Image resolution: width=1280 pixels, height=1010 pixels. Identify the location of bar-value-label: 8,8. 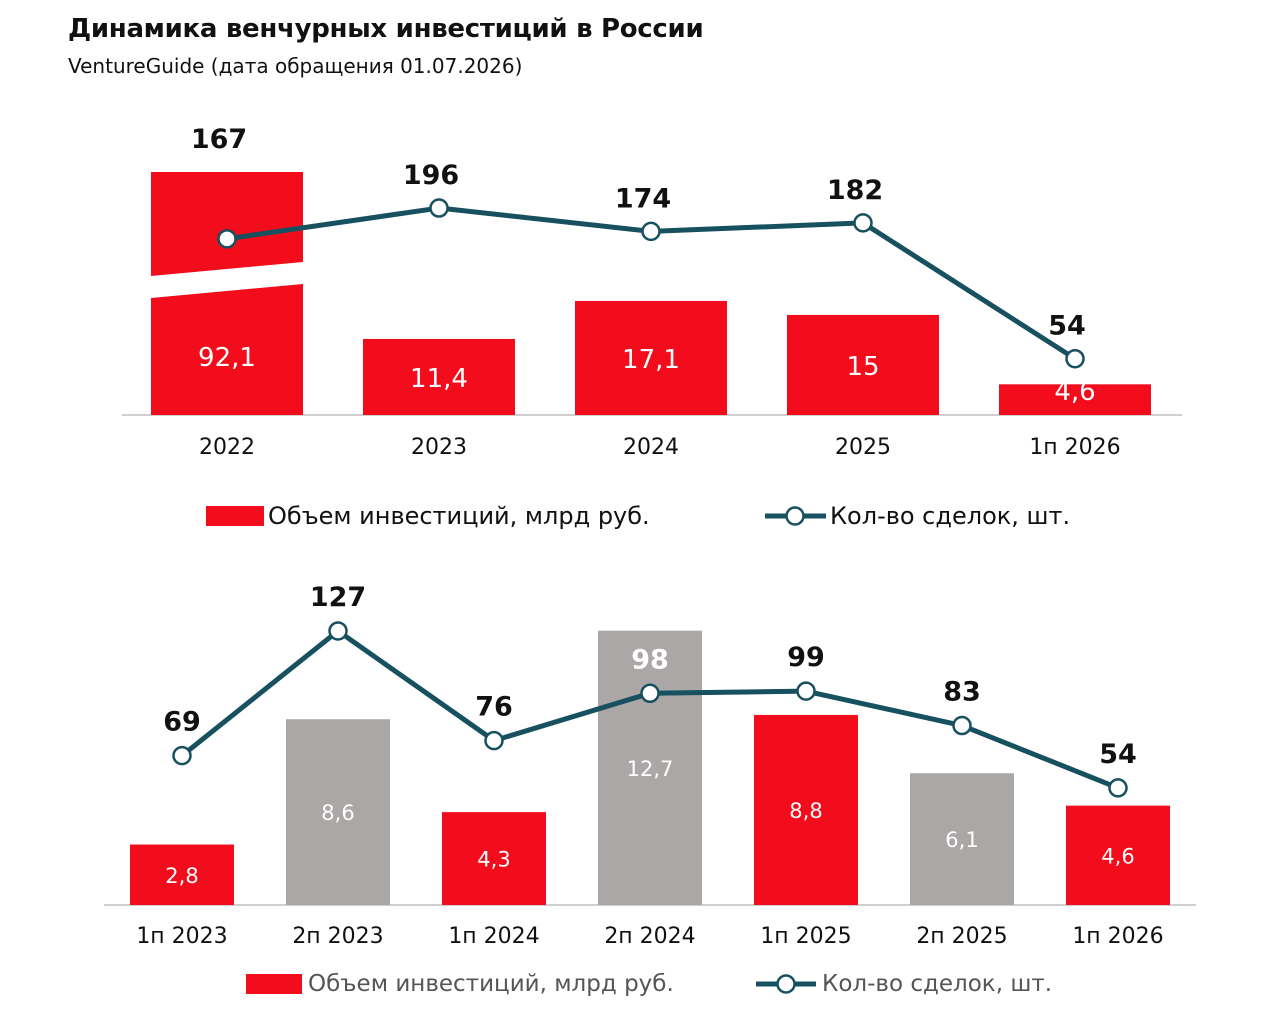
(805, 811).